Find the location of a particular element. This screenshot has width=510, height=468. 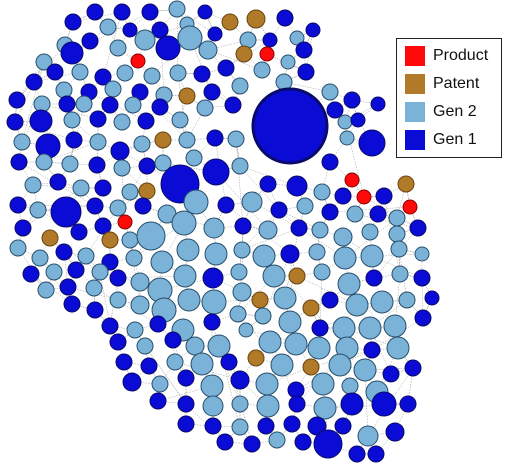

legend-label-gen1: Gen 1 is located at coordinates (455, 139).